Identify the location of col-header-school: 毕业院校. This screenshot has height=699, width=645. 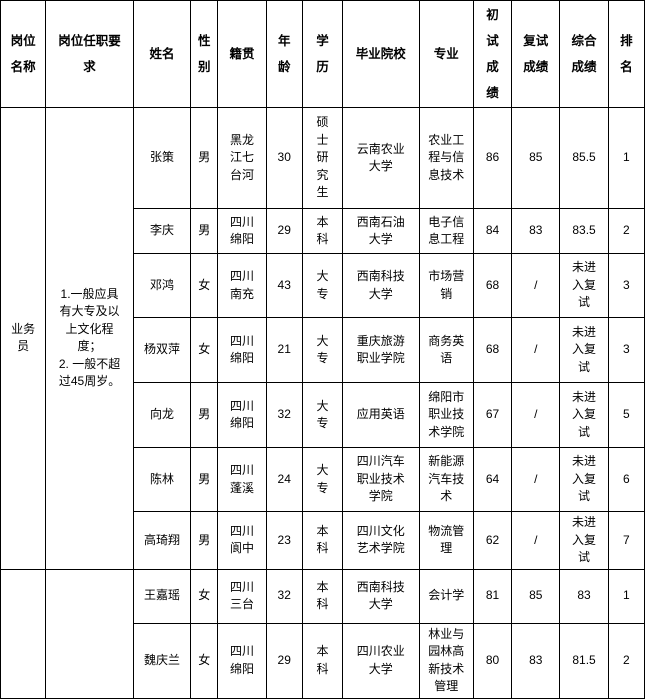
(381, 54).